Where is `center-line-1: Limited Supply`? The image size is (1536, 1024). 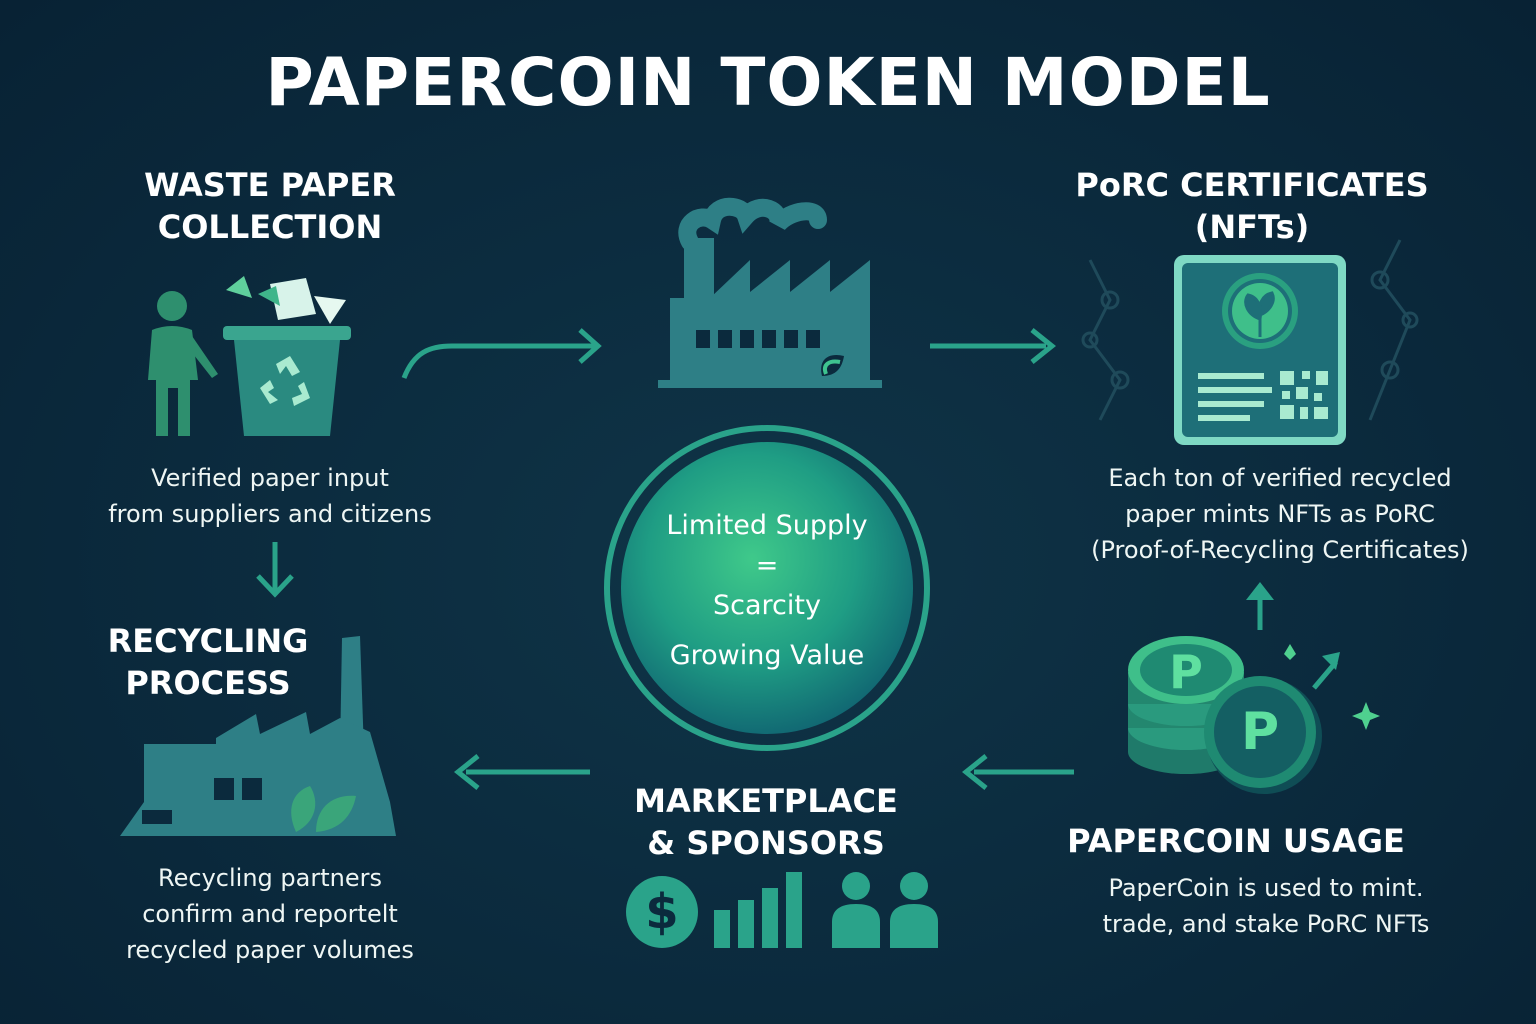
center-line-1: Limited Supply is located at coordinates (767, 525).